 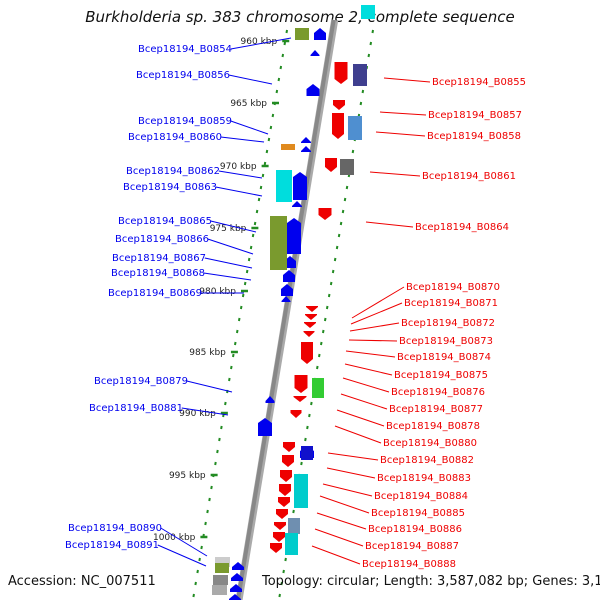 What do you see at coordinates (475, 115) in the screenshot?
I see `gene-label-right: Bcep18194_B0857` at bounding box center [475, 115].